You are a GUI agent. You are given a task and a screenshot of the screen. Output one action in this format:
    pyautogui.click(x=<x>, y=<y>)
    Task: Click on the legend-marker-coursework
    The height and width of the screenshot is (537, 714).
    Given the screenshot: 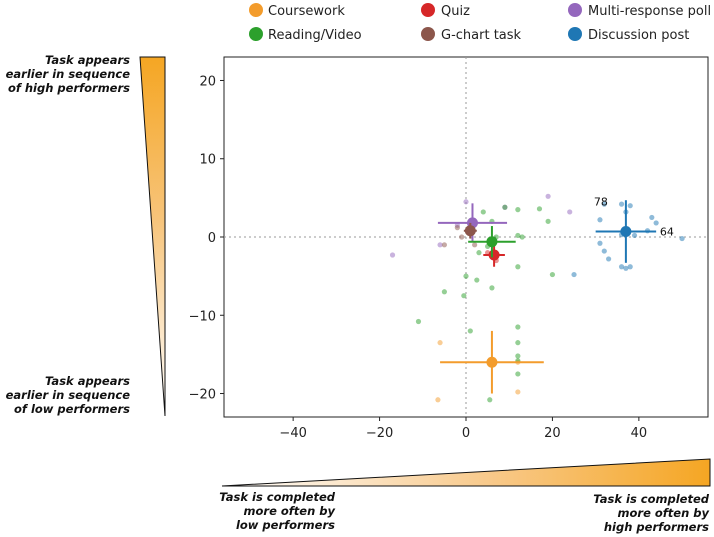 What is the action you would take?
    pyautogui.click(x=256, y=10)
    